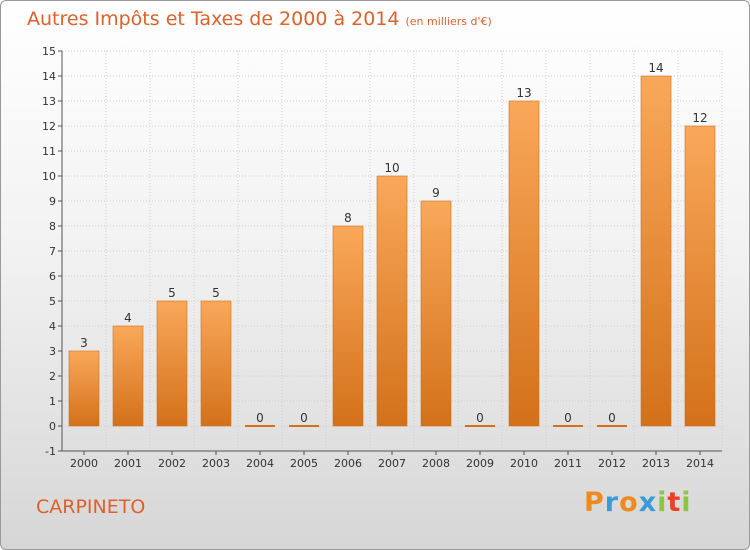 The height and width of the screenshot is (550, 750). I want to click on logo-letter: x, so click(648, 502).